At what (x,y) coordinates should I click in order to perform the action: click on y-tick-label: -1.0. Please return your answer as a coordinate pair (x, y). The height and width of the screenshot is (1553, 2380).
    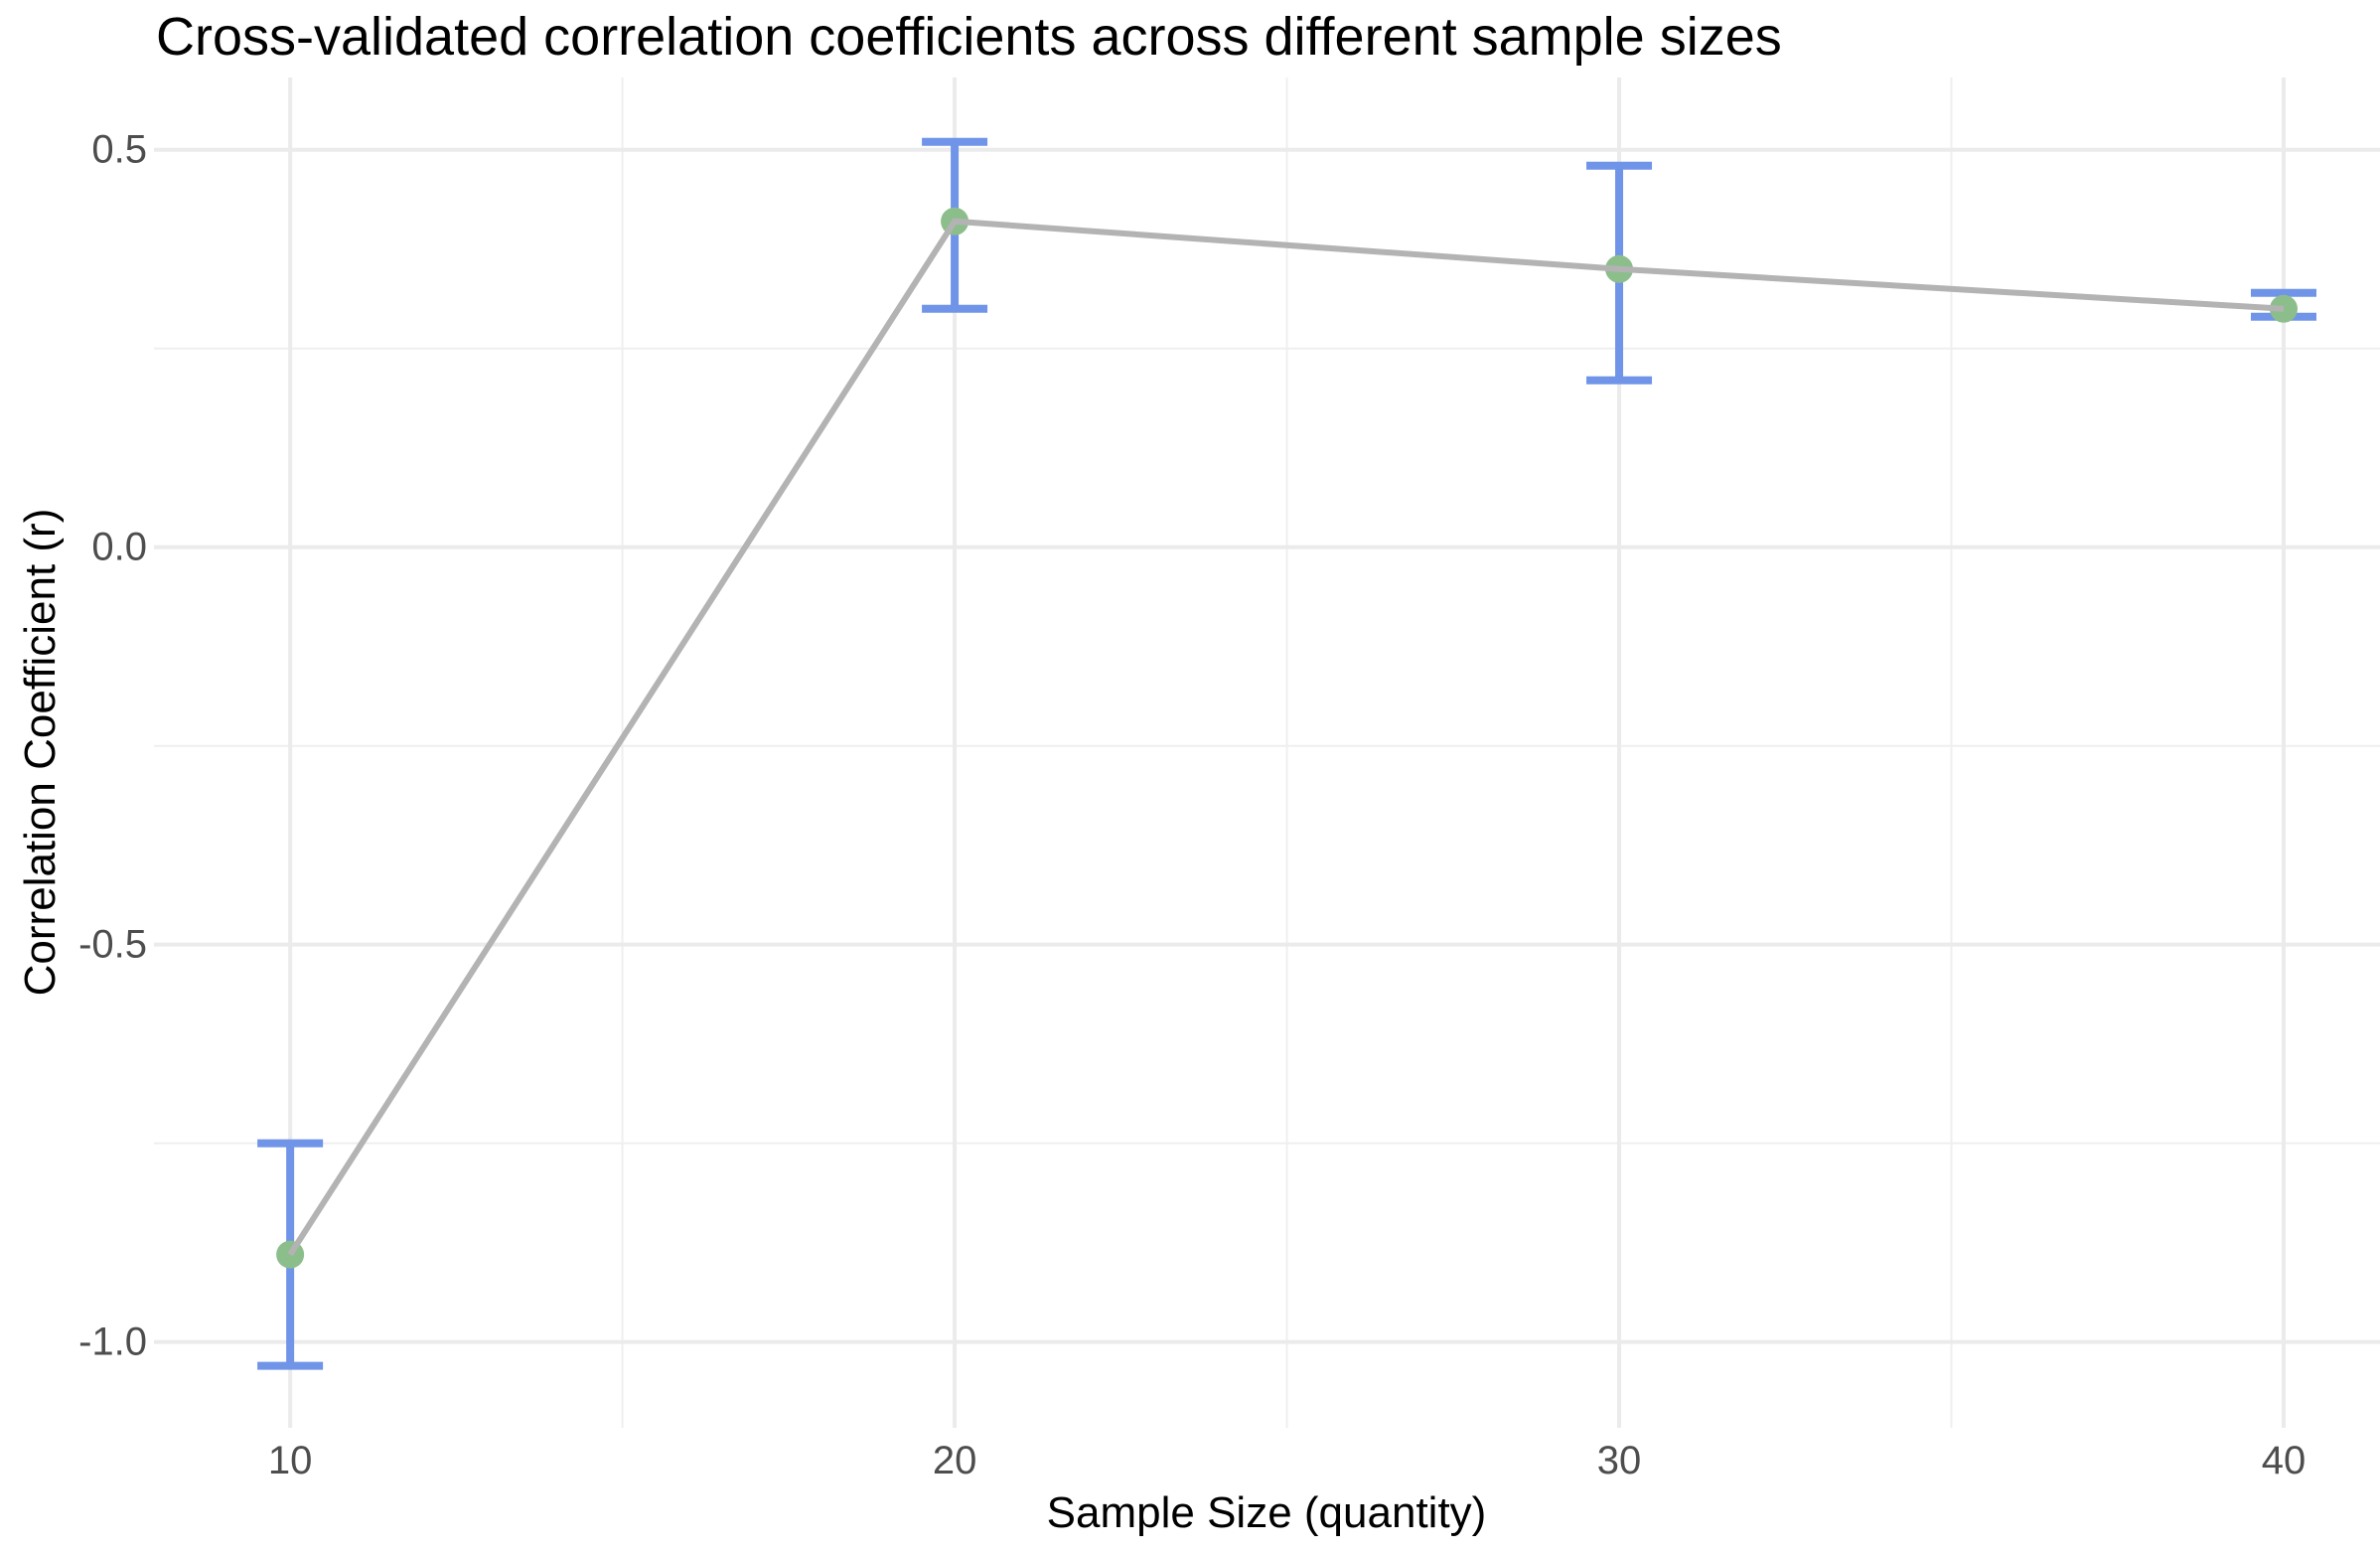
    Looking at the image, I should click on (112, 1342).